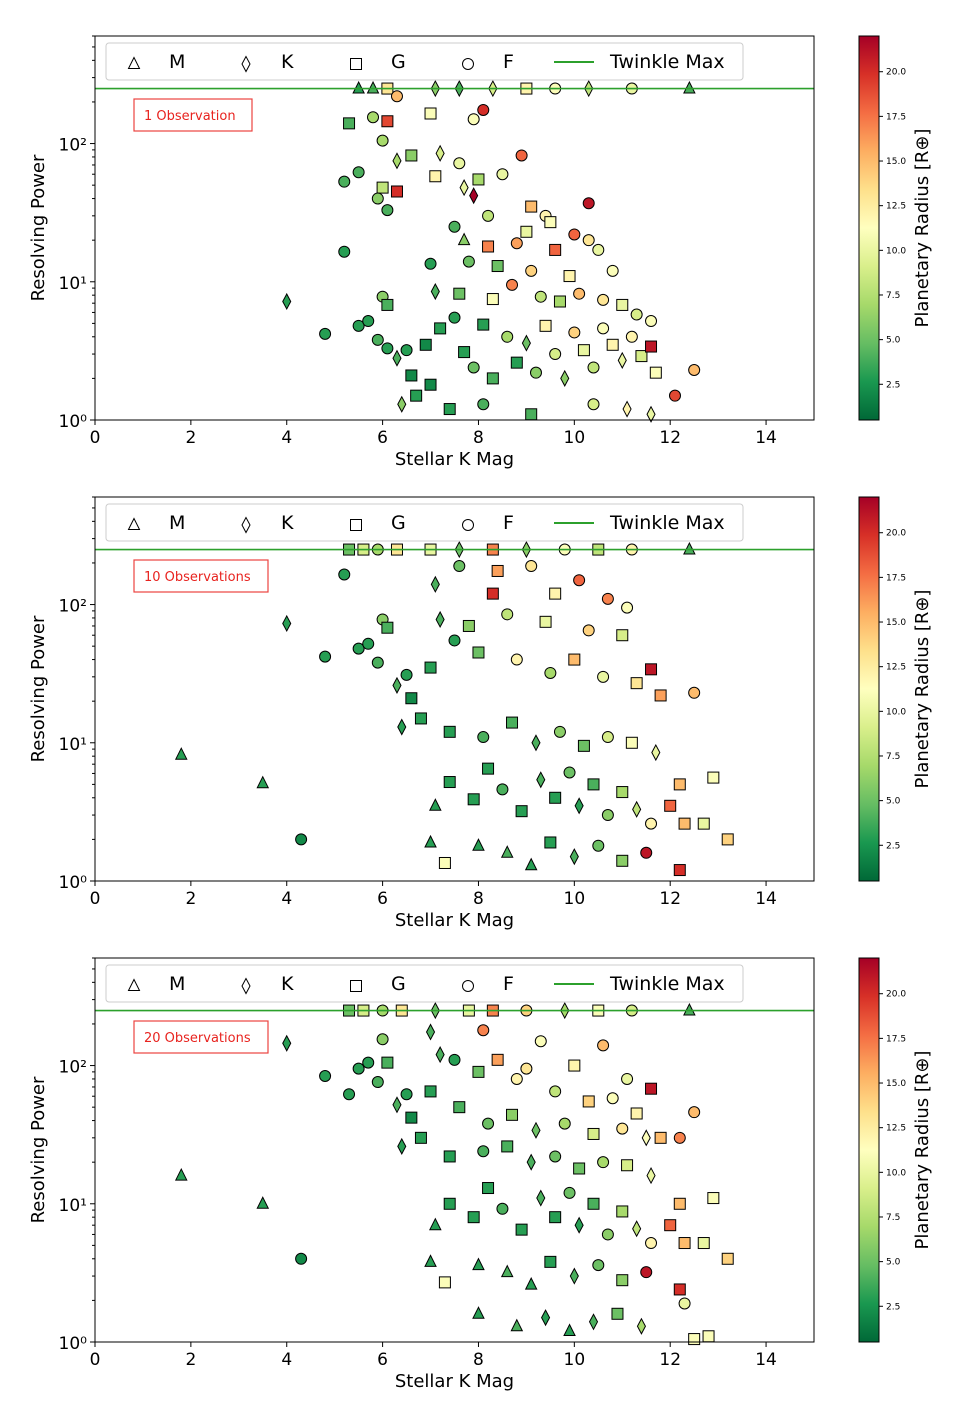 The image size is (956, 1418). Describe the element at coordinates (190, 116) in the screenshot. I see `annotation-text: 1 Observation` at that location.